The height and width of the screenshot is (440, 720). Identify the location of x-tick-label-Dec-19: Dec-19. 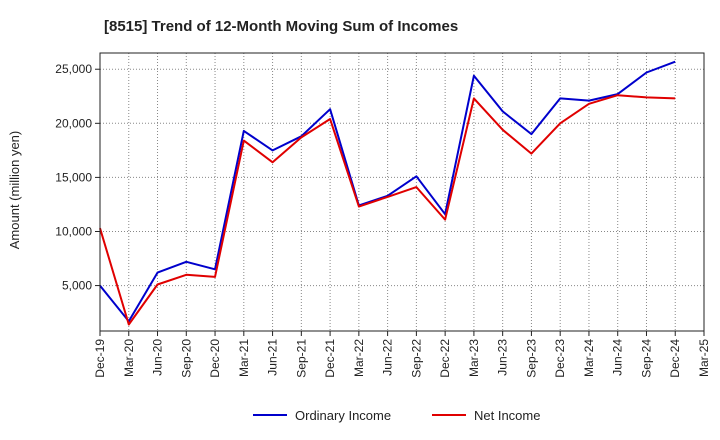
(100, 358).